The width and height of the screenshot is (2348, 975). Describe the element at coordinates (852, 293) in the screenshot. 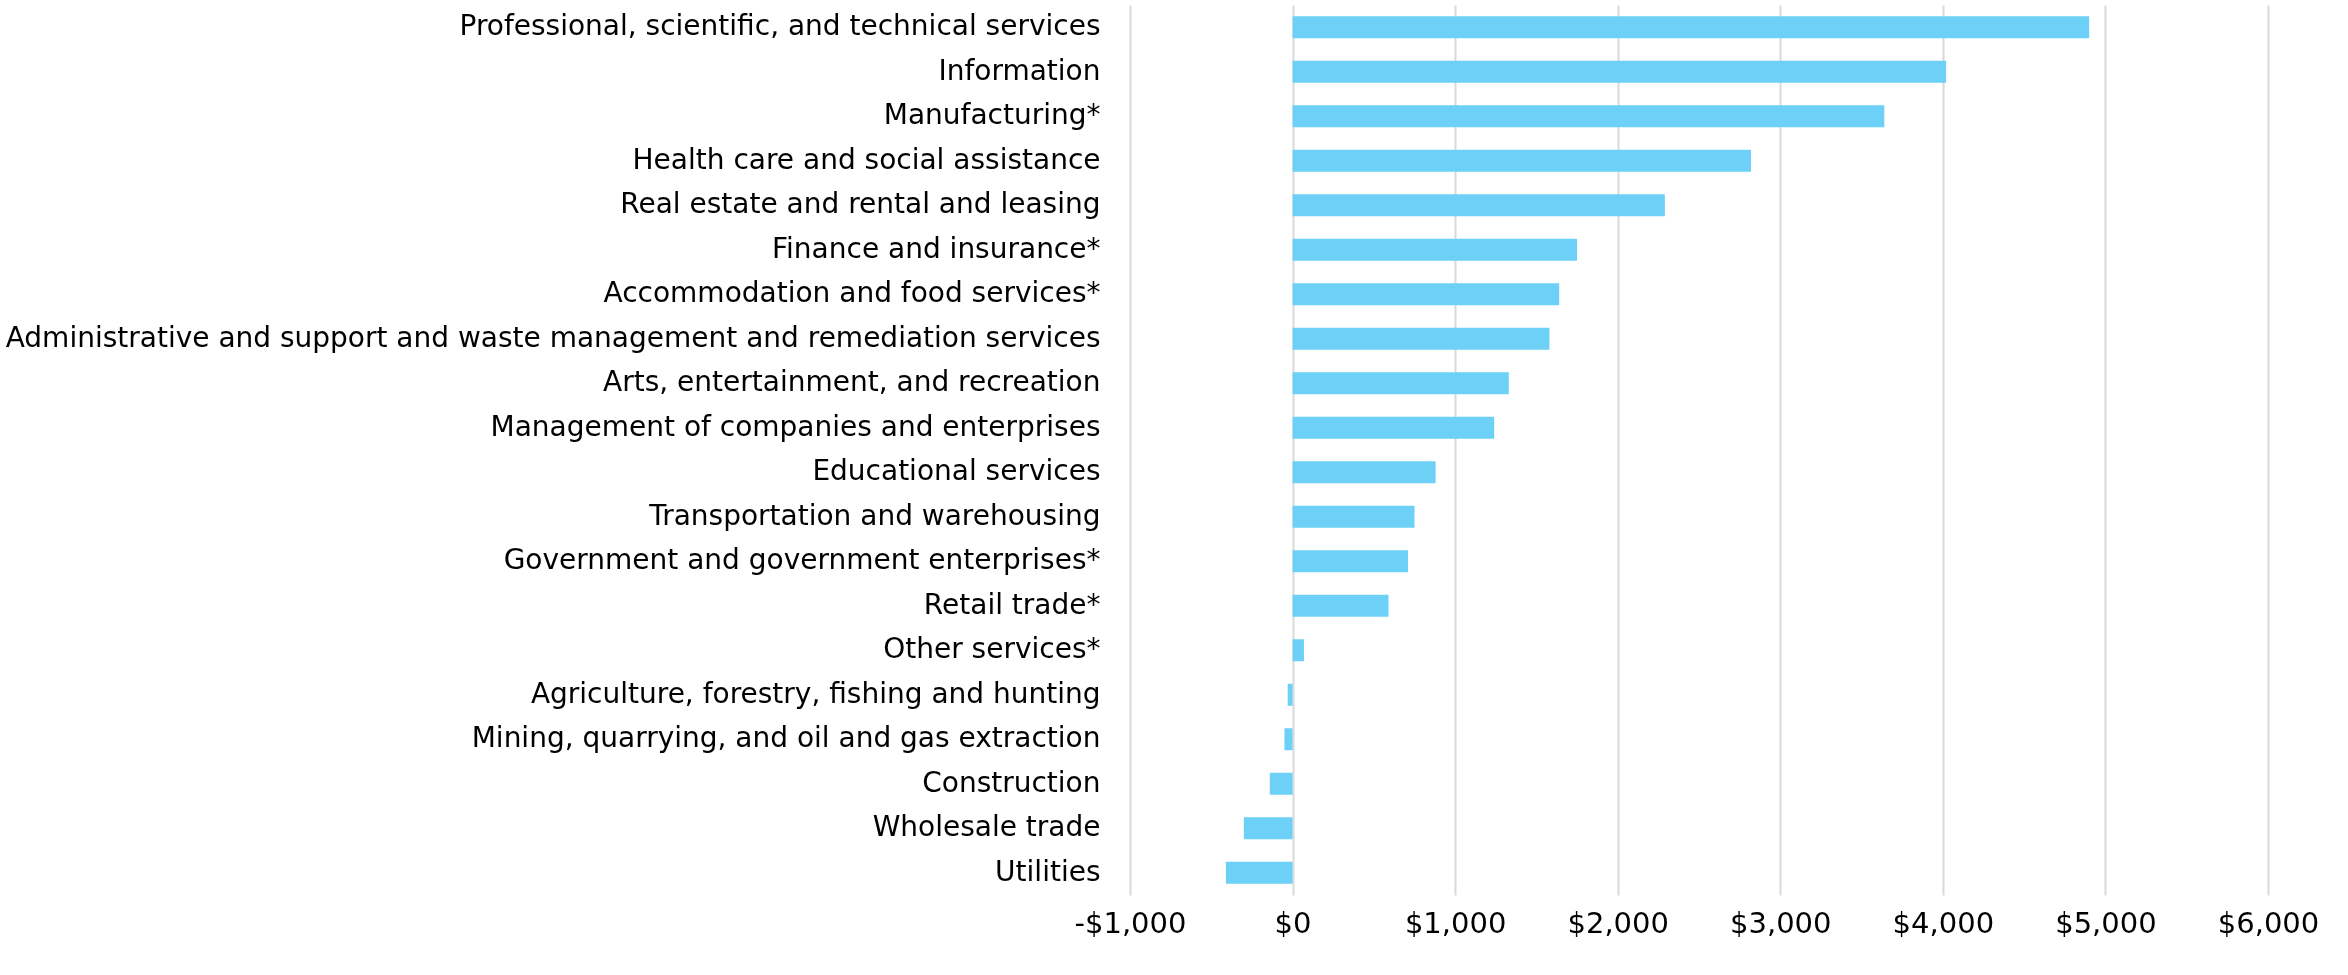

I see `y-tick-label: Accommodation and food services*` at that location.